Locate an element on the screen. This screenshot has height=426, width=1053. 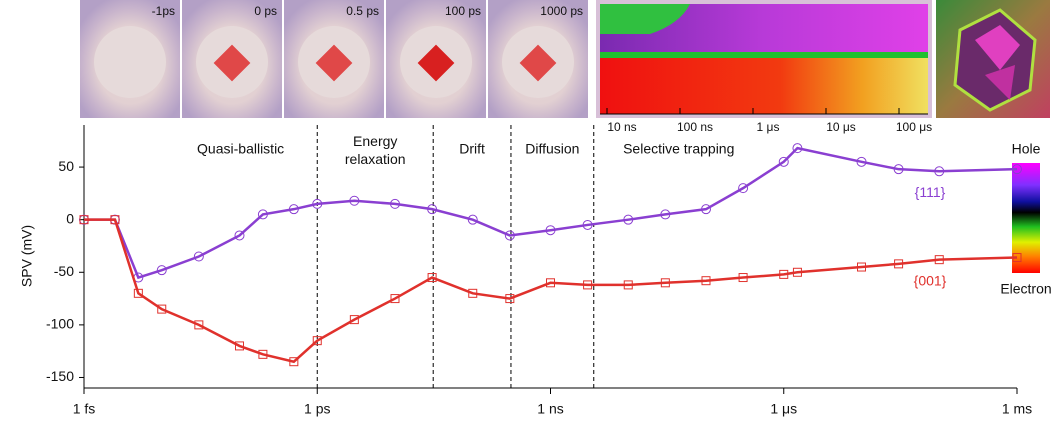
y-tick-label: 0 is located at coordinates (70, 218).